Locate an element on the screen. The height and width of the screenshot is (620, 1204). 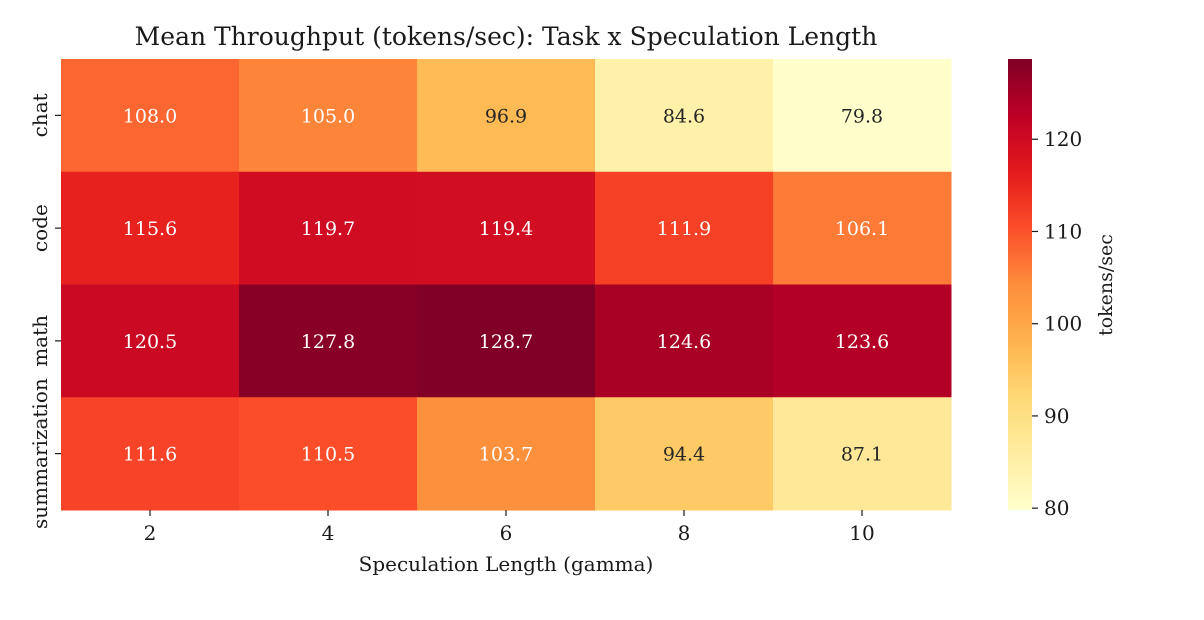
colorbar is located at coordinates (1020, 284).